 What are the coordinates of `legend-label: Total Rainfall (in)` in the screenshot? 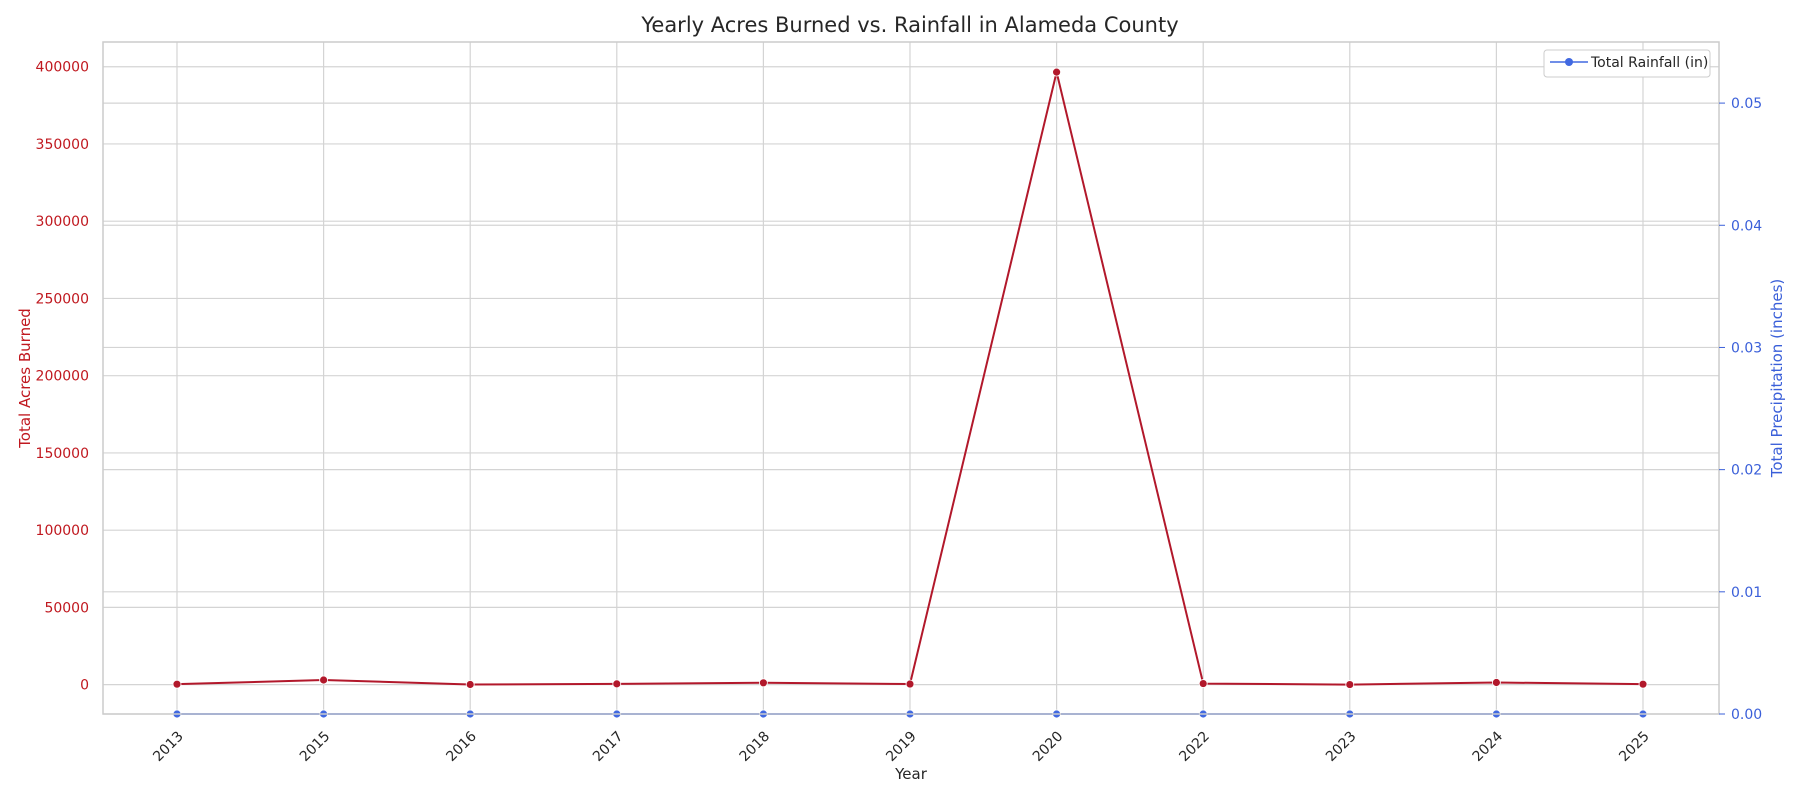 It's located at (1649, 63).